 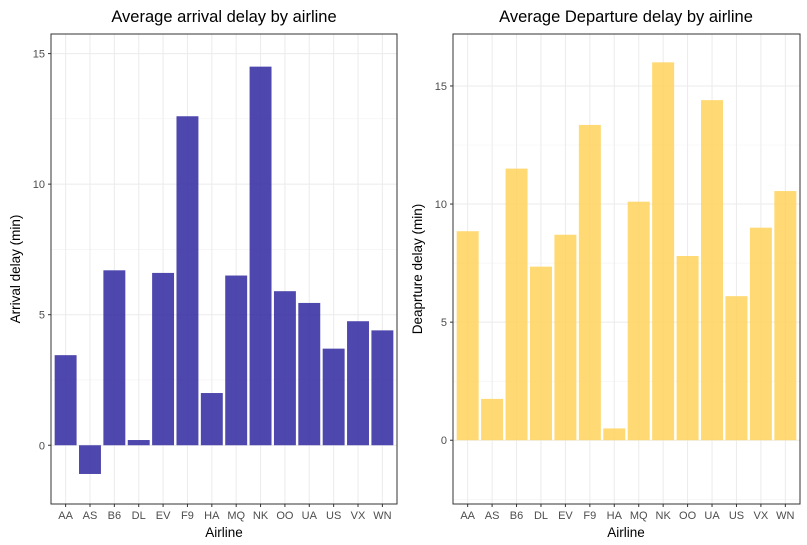 I want to click on y-axis-label-departure: Deaprture delay (min), so click(x=417, y=269).